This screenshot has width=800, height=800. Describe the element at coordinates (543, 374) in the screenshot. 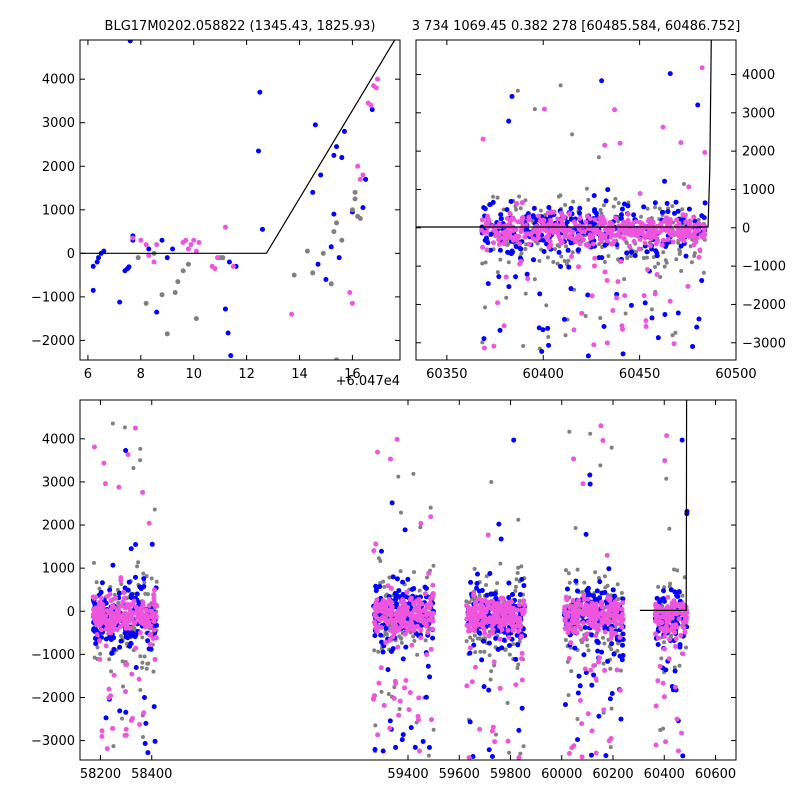

I see `x-tick-label: 60400` at that location.